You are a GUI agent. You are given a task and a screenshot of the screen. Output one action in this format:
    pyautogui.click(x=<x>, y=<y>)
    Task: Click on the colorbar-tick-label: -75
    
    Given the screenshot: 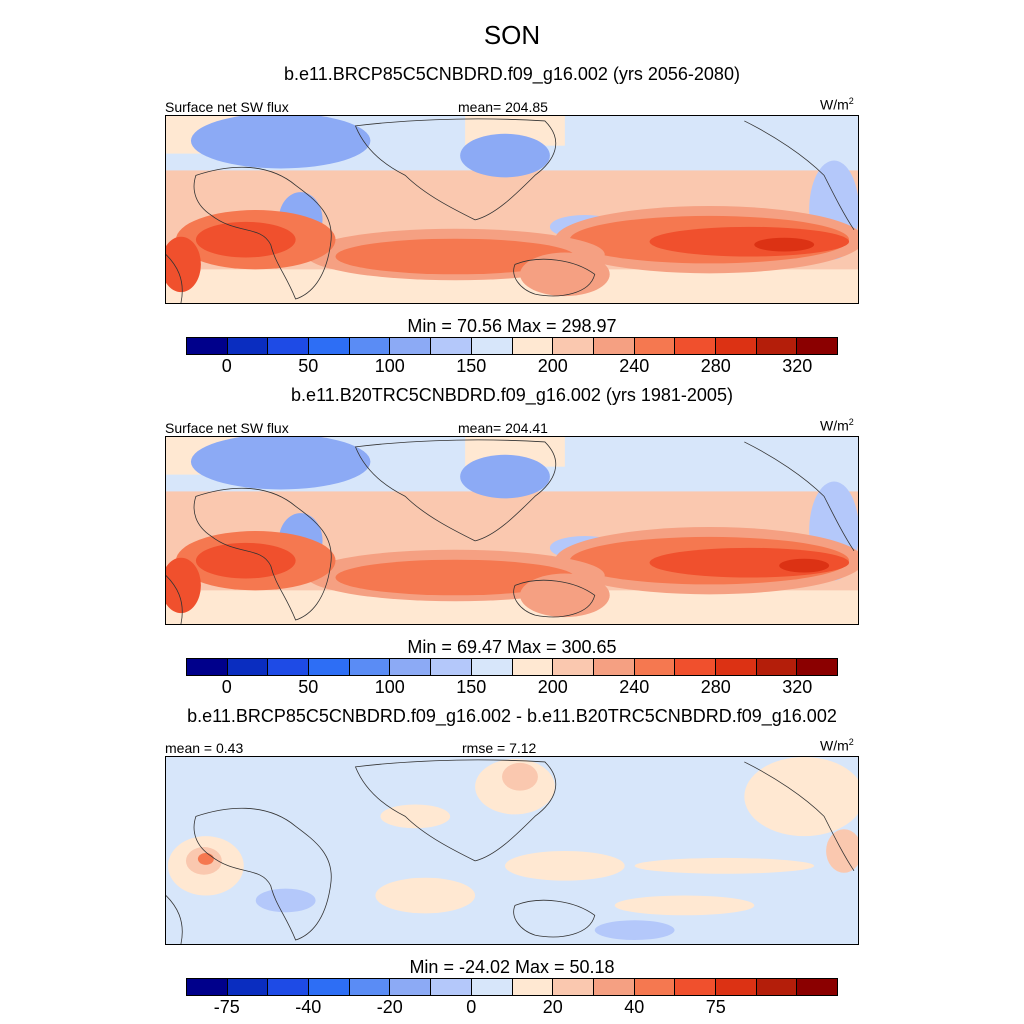 What is the action you would take?
    pyautogui.click(x=226, y=1007)
    